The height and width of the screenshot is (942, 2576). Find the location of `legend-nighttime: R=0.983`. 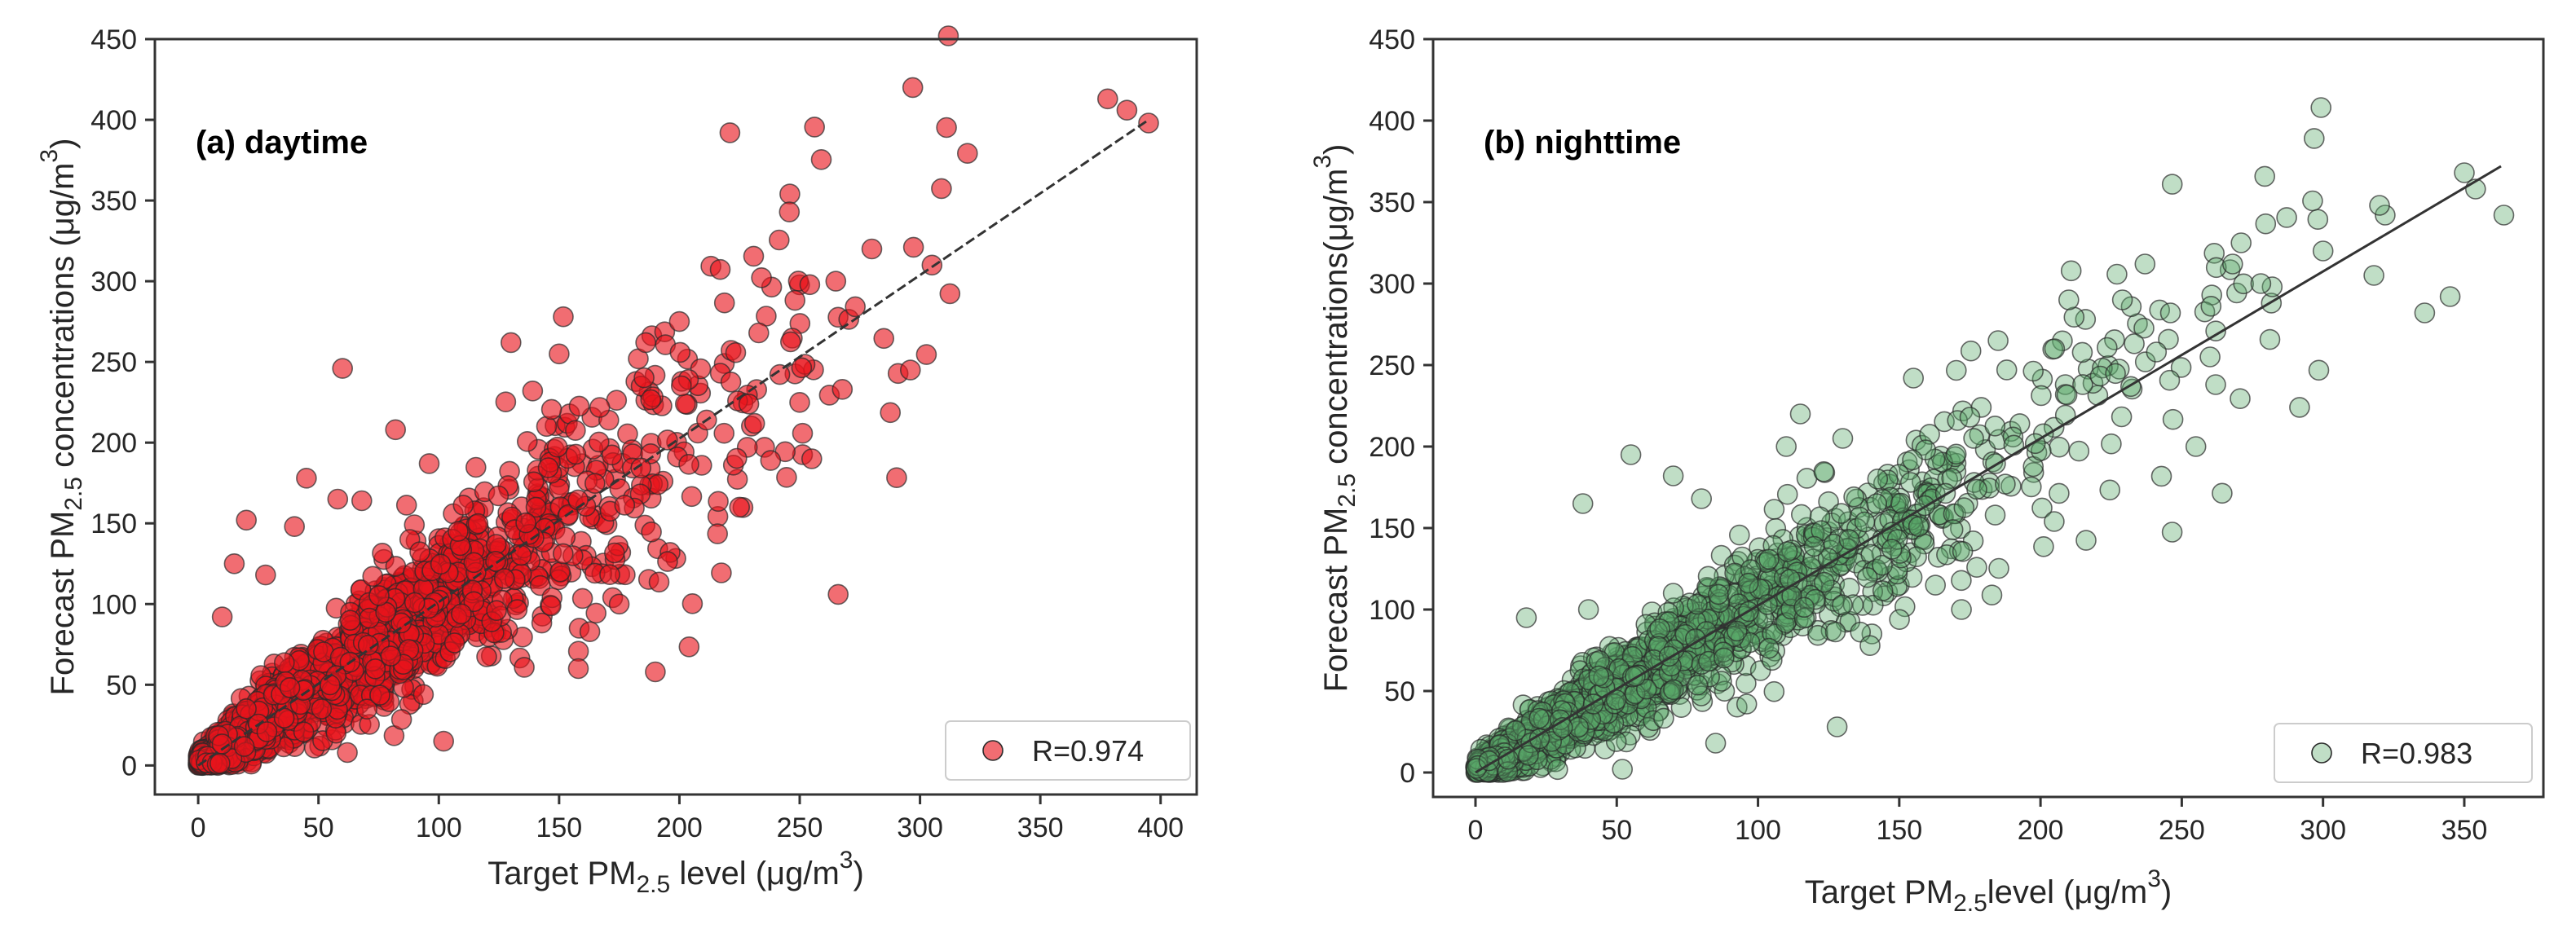

legend-nighttime: R=0.983 is located at coordinates (2403, 753).